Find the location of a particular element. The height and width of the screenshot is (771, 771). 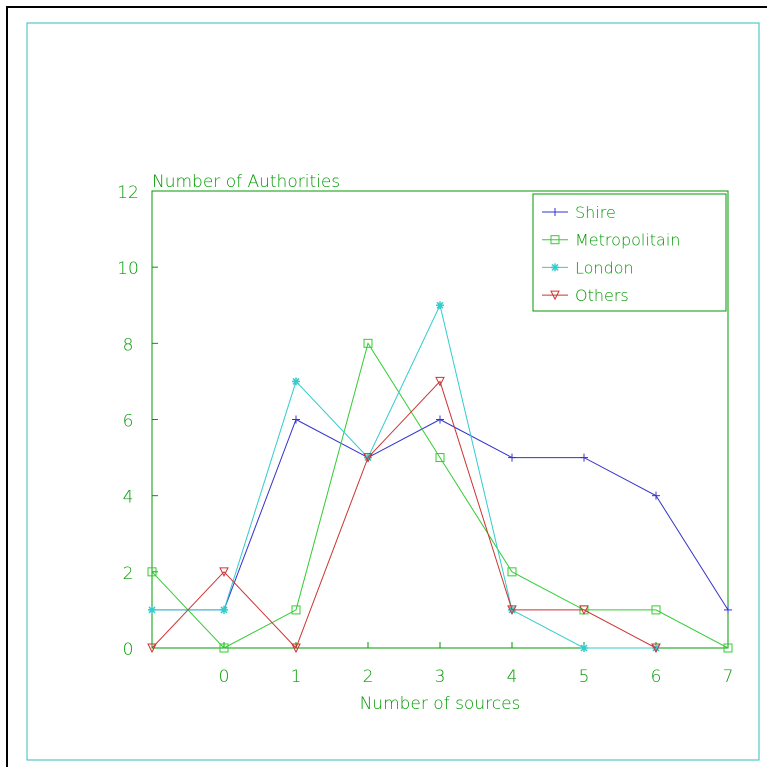

legend-box is located at coordinates (629, 252).